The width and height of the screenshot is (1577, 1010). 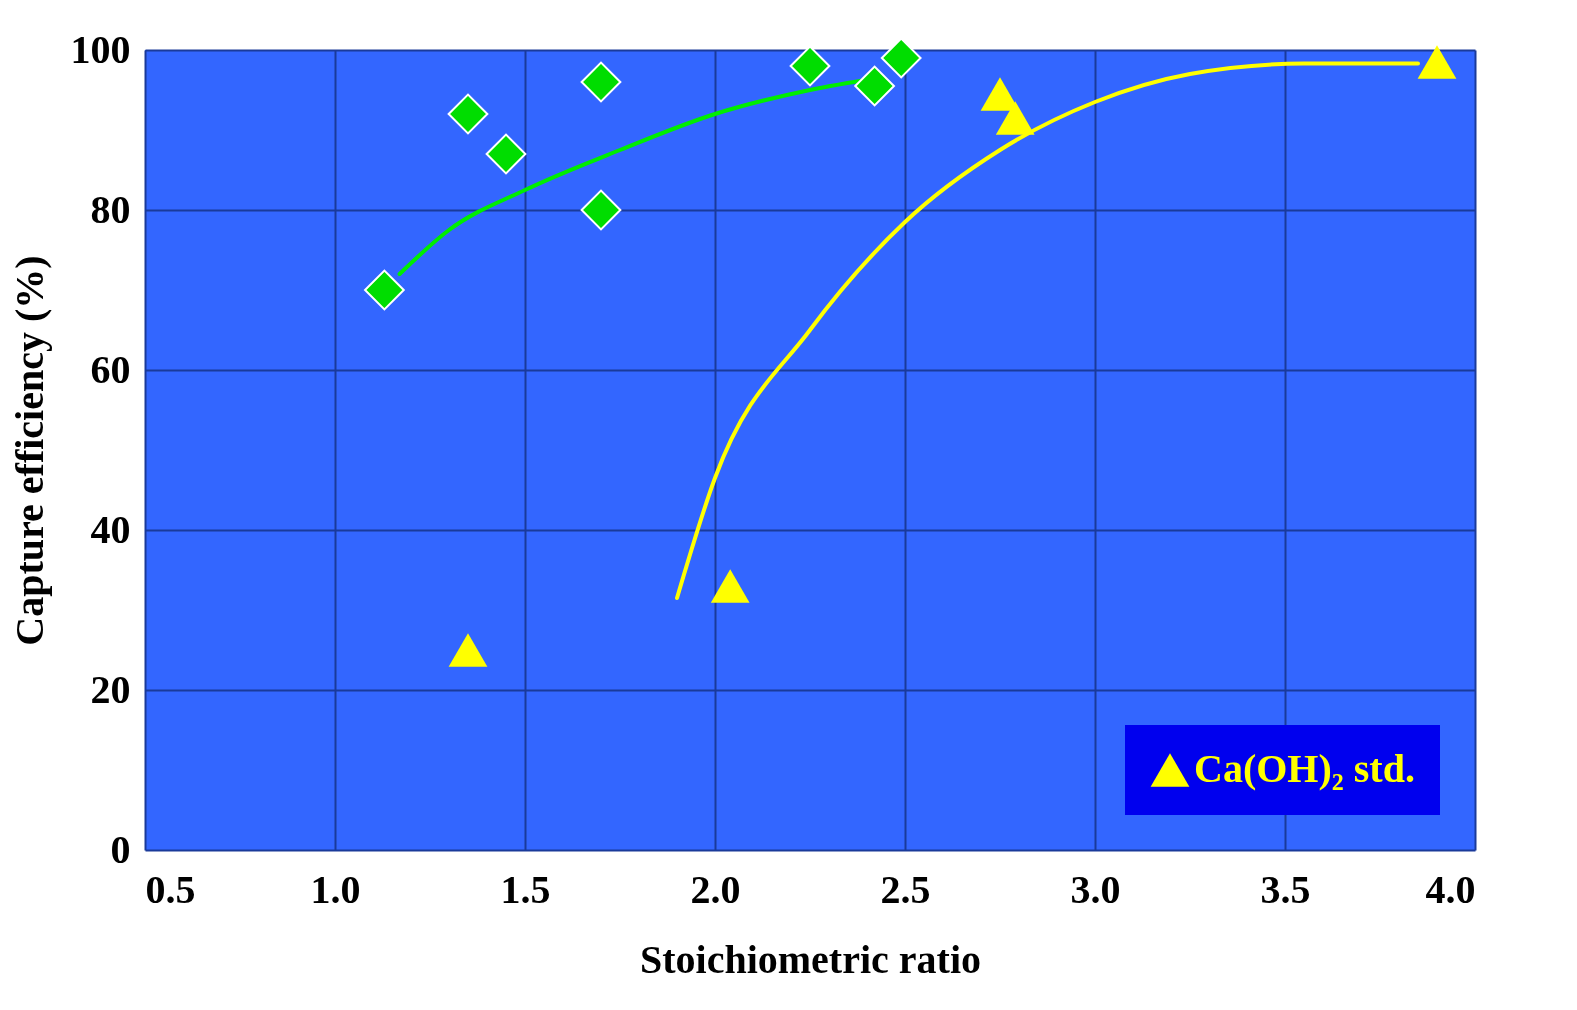 What do you see at coordinates (905, 889) in the screenshot?
I see `x-tick-label: 2.5` at bounding box center [905, 889].